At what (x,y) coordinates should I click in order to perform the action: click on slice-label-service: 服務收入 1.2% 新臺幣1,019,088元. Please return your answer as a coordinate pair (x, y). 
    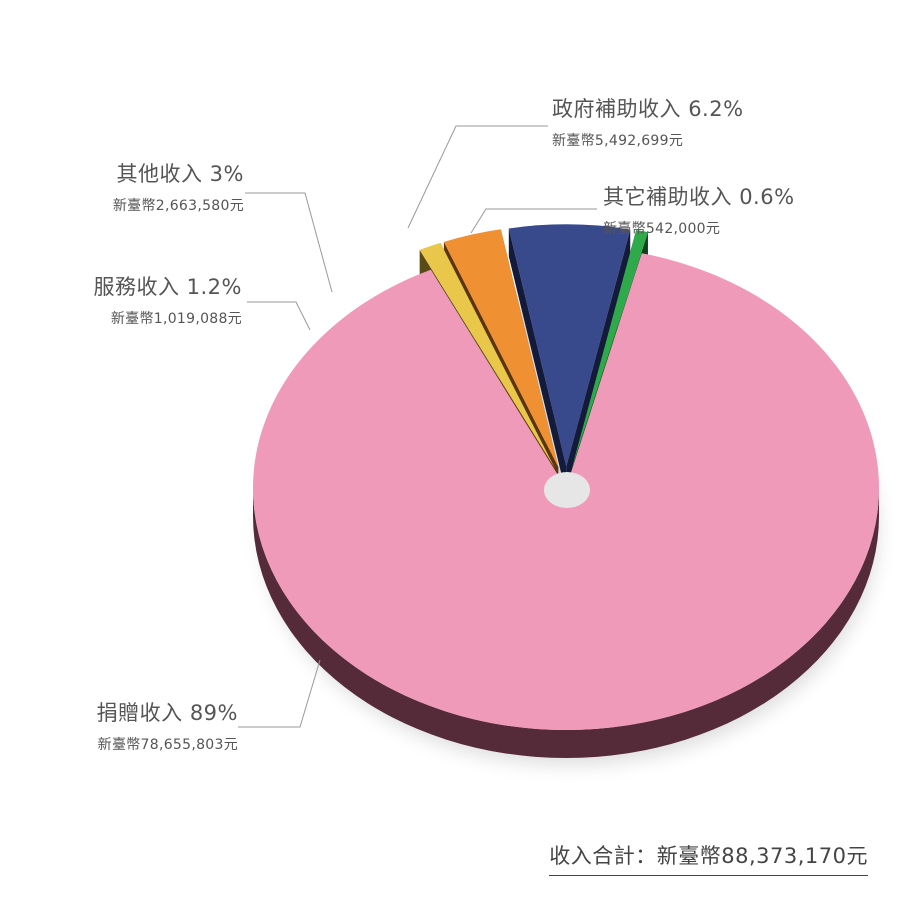
    Looking at the image, I should click on (167, 301).